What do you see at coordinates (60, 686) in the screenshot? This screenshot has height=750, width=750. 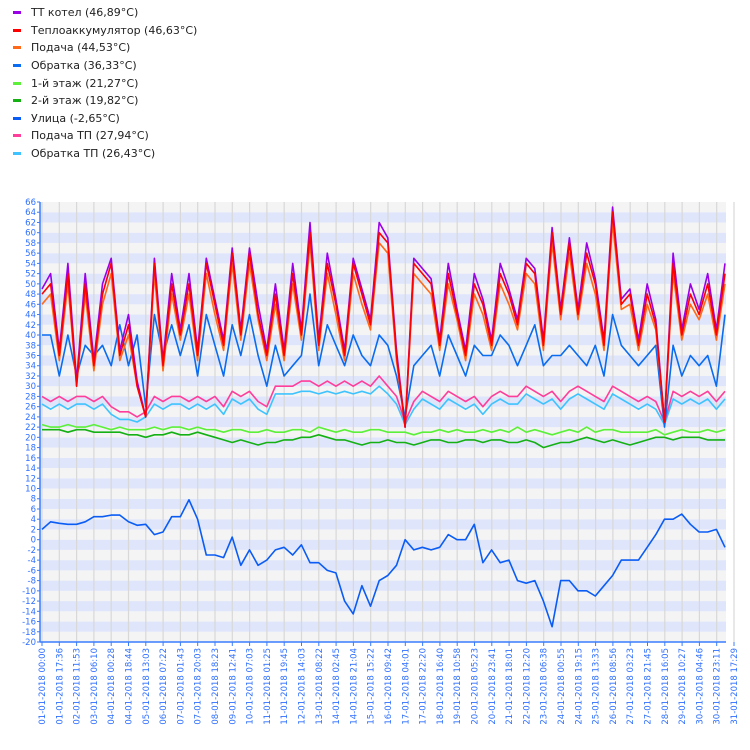 I see `x-tick-label: 01-01-2018 17:36` at bounding box center [60, 686].